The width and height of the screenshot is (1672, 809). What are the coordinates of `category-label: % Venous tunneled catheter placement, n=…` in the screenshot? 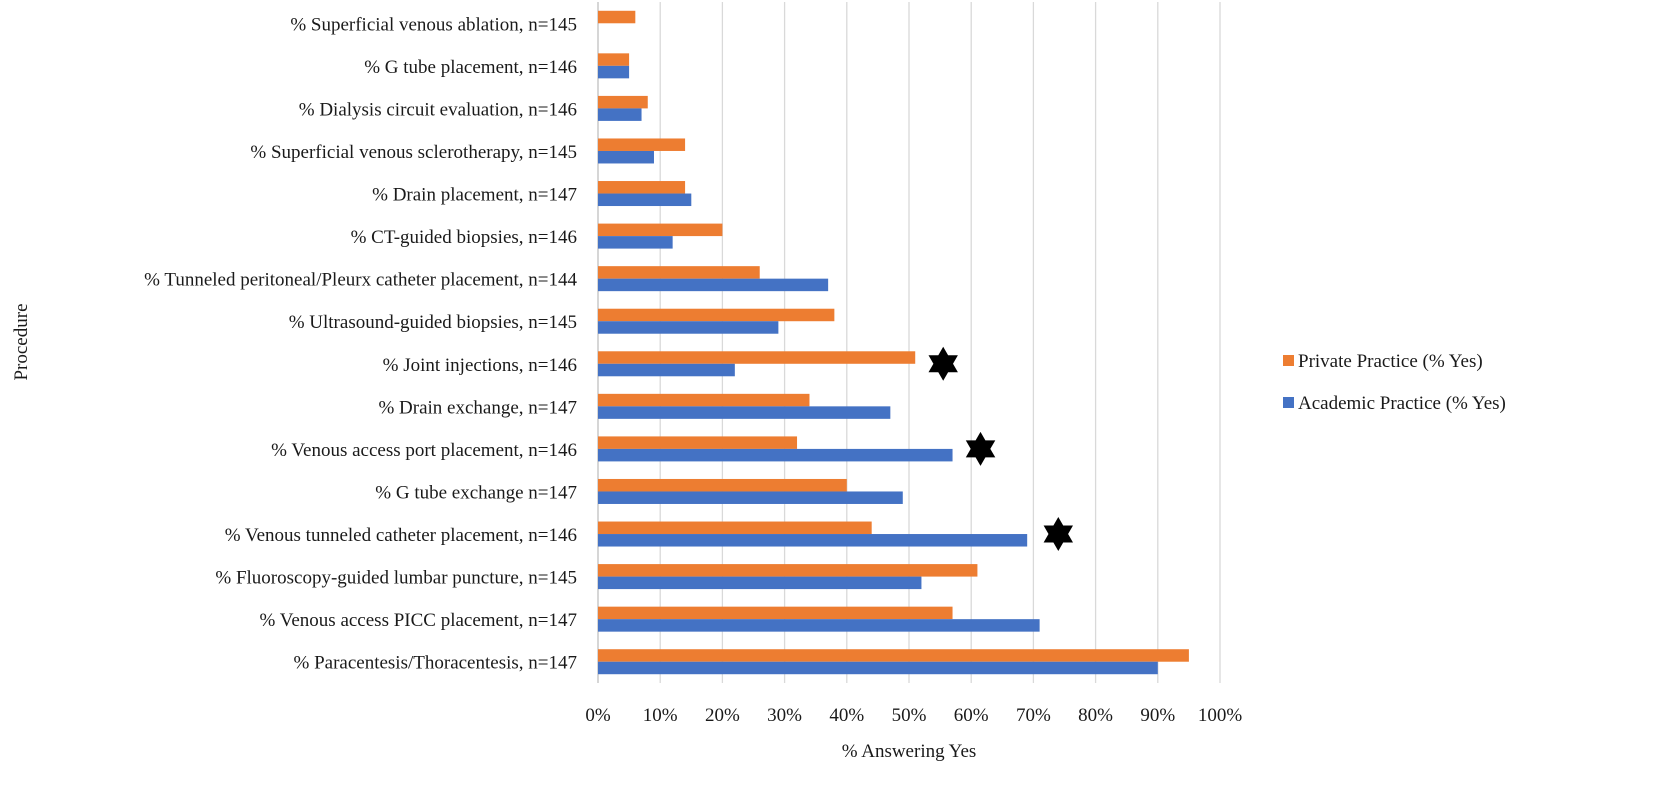 It's located at (401, 535).